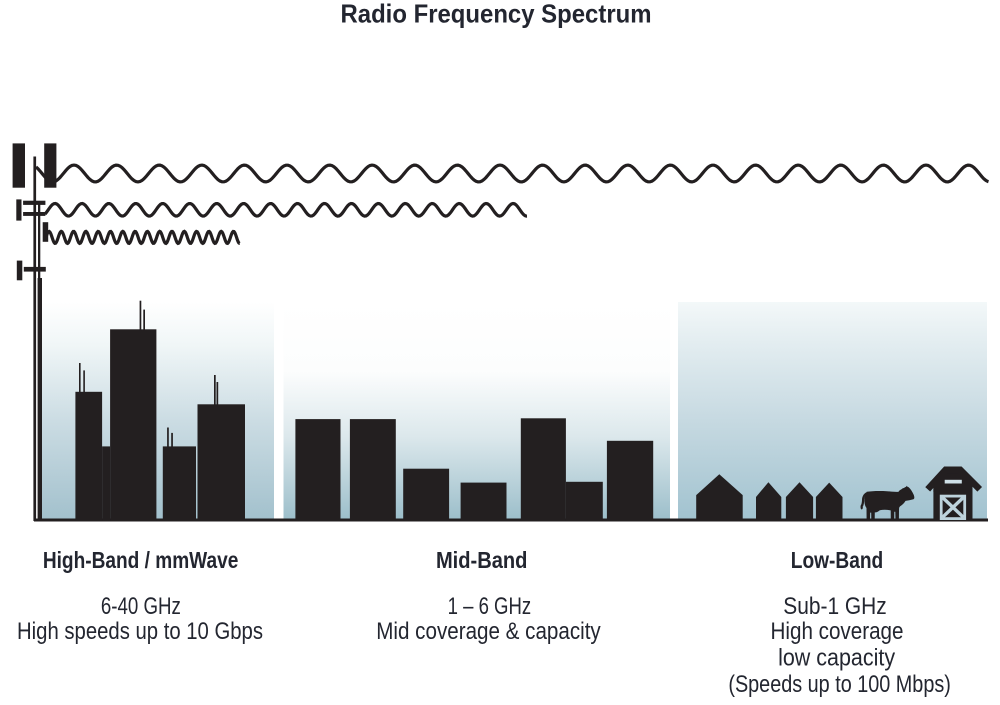 The height and width of the screenshot is (705, 1000). I want to click on svg-text: High coverage, so click(837, 631).